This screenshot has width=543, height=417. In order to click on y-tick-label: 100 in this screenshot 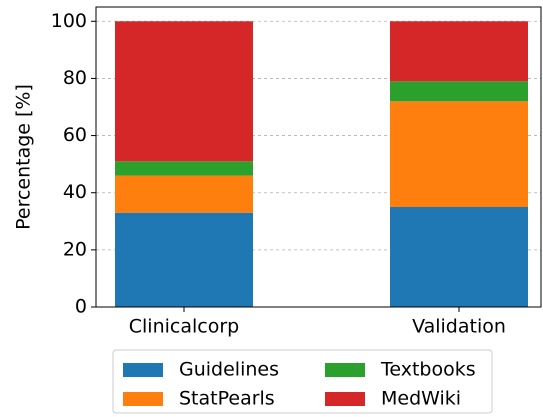, I will do `click(69, 21)`.